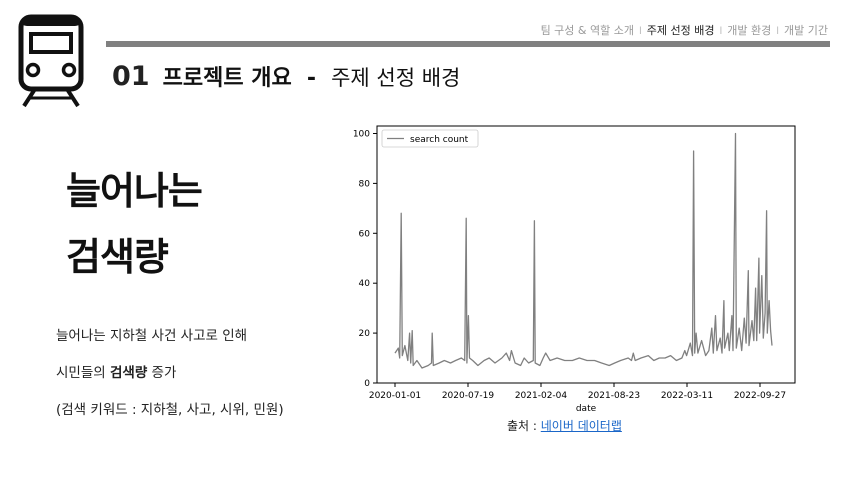 The height and width of the screenshot is (478, 848). I want to click on legend-label: search count, so click(439, 140).